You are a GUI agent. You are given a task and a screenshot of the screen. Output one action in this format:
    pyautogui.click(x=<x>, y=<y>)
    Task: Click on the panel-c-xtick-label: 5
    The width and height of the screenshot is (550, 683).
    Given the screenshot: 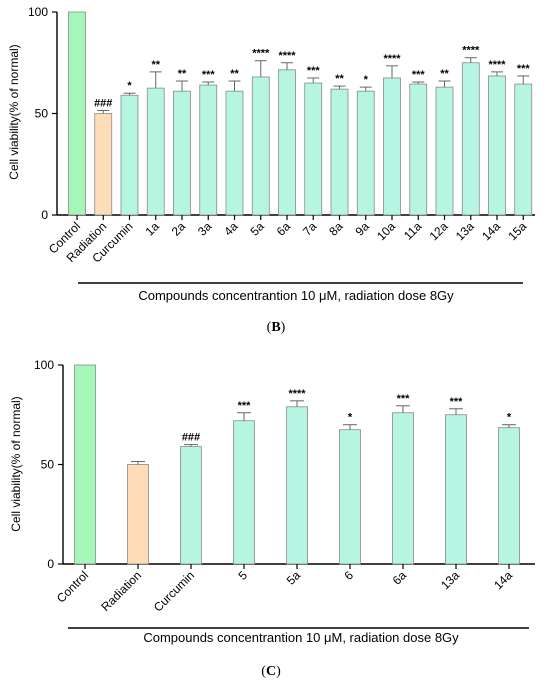 What is the action you would take?
    pyautogui.click(x=242, y=575)
    